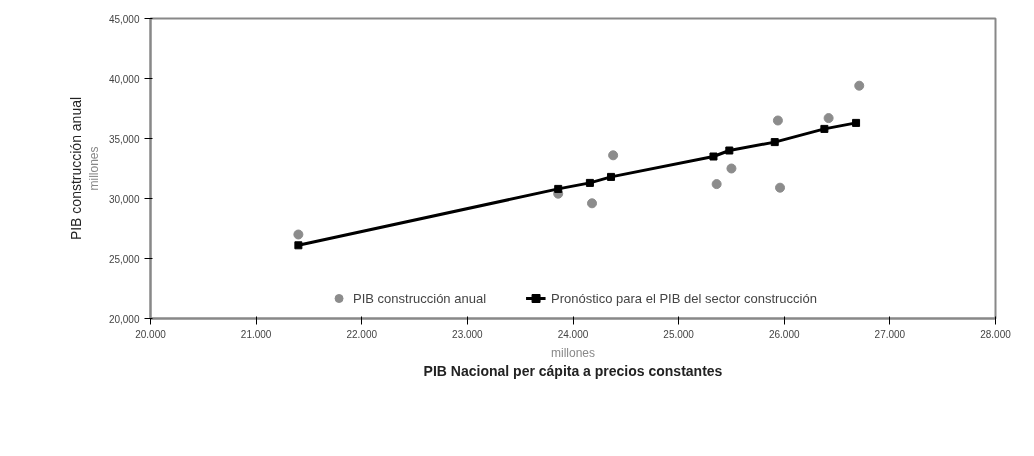  I want to click on x-tick-label: 21.000, so click(256, 334).